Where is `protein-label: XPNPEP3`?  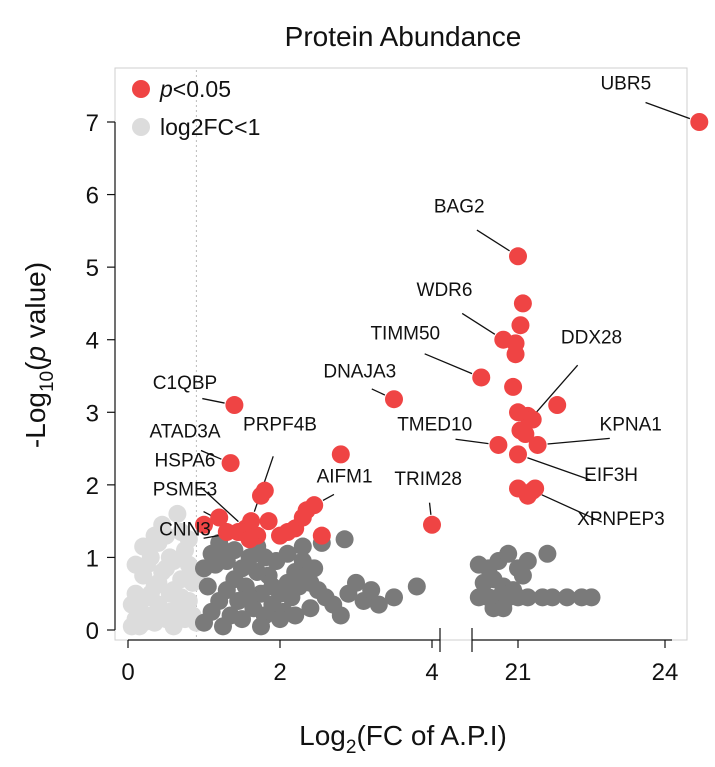 protein-label: XPNPEP3 is located at coordinates (621, 519).